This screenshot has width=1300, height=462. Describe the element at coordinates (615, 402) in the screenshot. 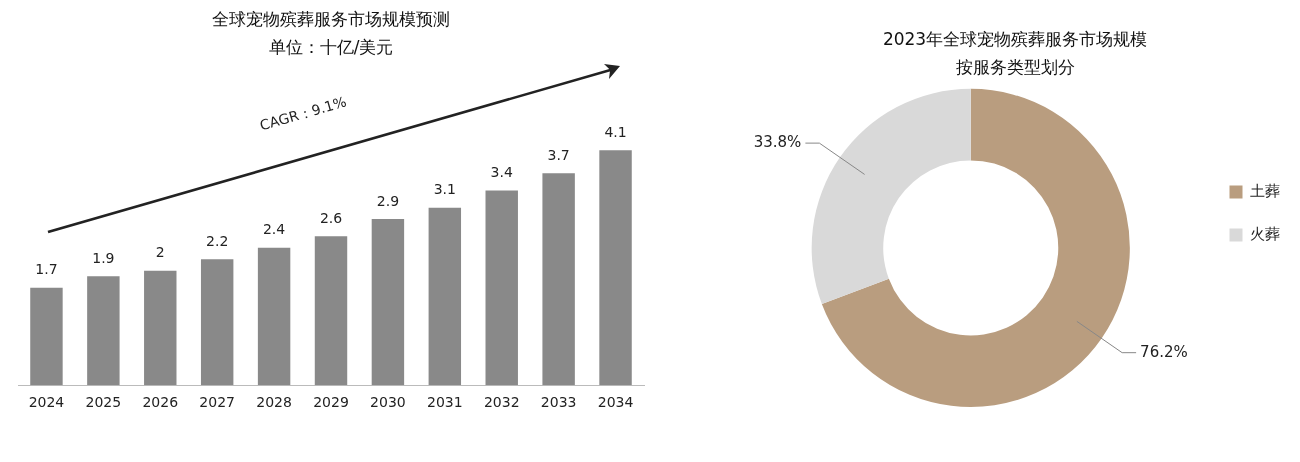

I see `x-tick-label: 2034` at that location.